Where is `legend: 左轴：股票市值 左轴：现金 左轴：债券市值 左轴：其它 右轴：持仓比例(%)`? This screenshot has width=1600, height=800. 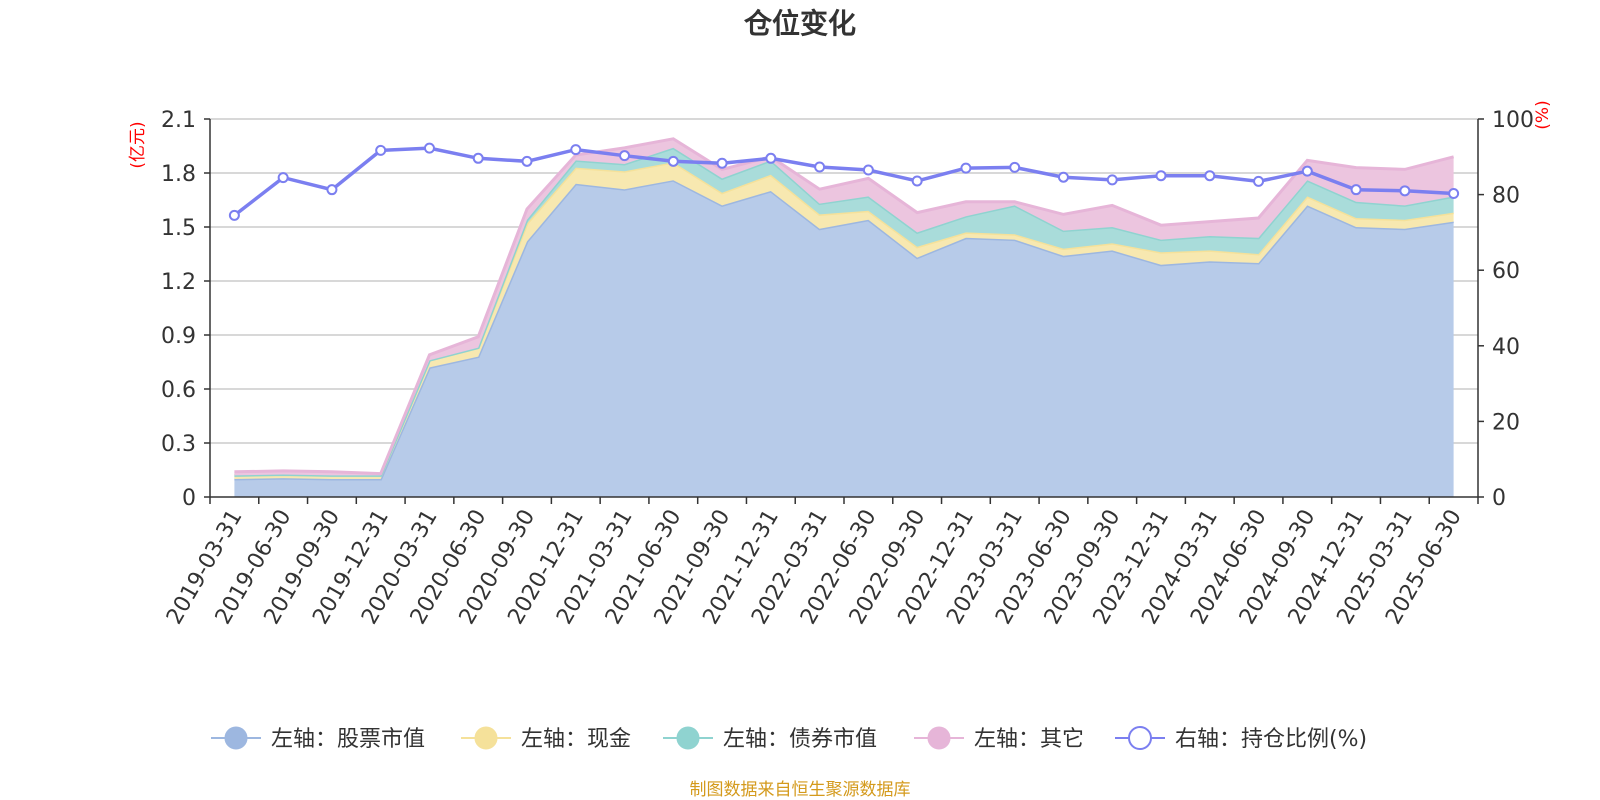
legend: 左轴：股票市值 左轴：现金 左轴：债券市值 左轴：其它 右轴：持仓比例(%) is located at coordinates (789, 739).